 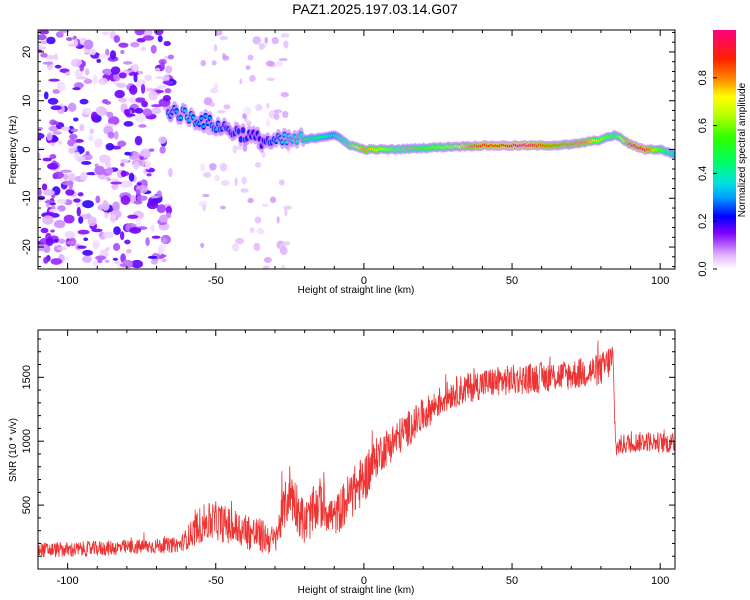 I want to click on x-tick-label: 50, so click(x=512, y=281).